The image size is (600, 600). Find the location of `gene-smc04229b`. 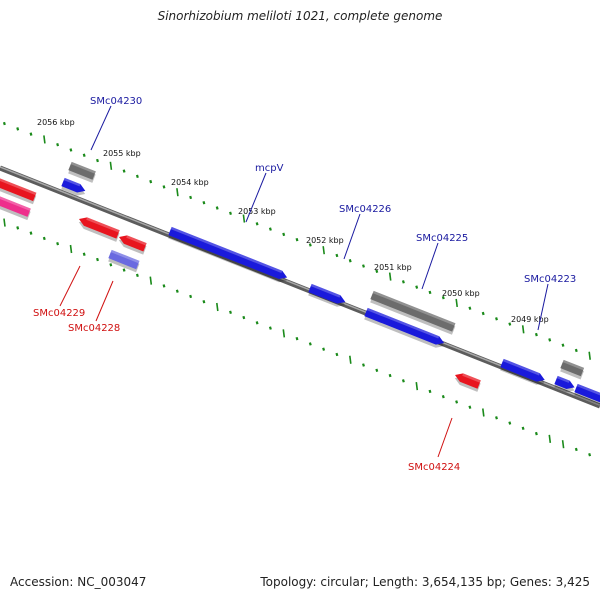

gene-smc04229b is located at coordinates (131, 244).